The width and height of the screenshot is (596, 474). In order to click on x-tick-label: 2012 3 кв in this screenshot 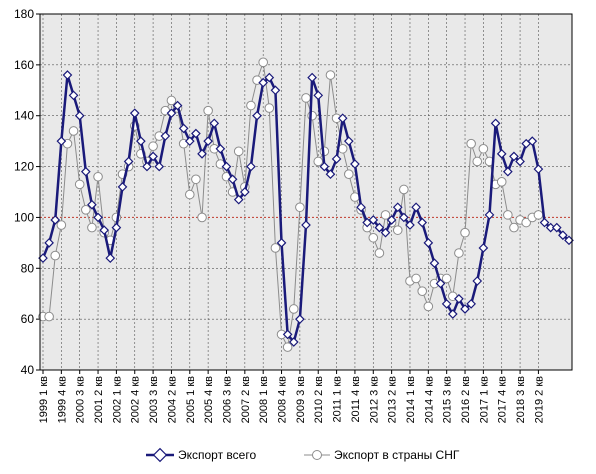, I will do `click(374, 400)`.